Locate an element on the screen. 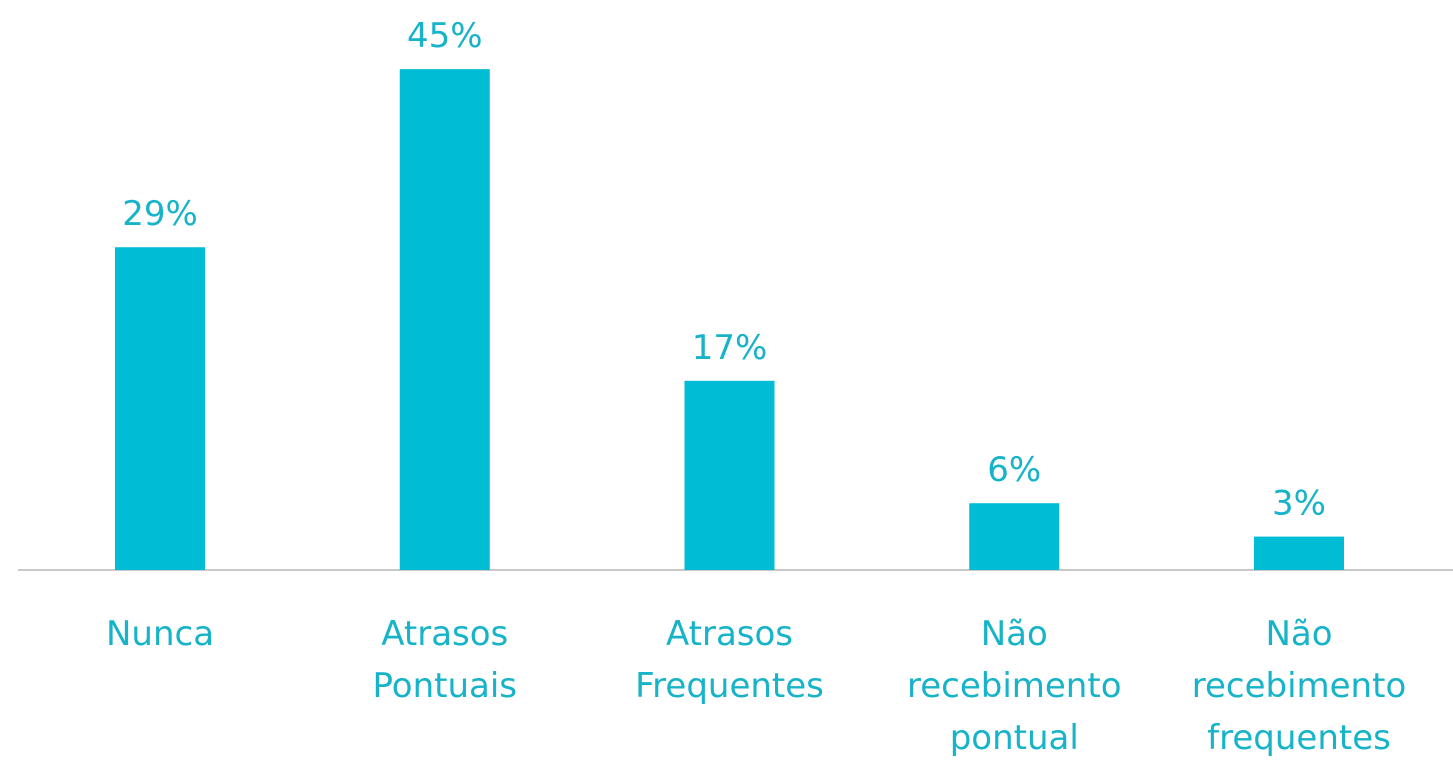 The height and width of the screenshot is (773, 1453). x-tick-label: Atrasos Frequentes is located at coordinates (729, 660).